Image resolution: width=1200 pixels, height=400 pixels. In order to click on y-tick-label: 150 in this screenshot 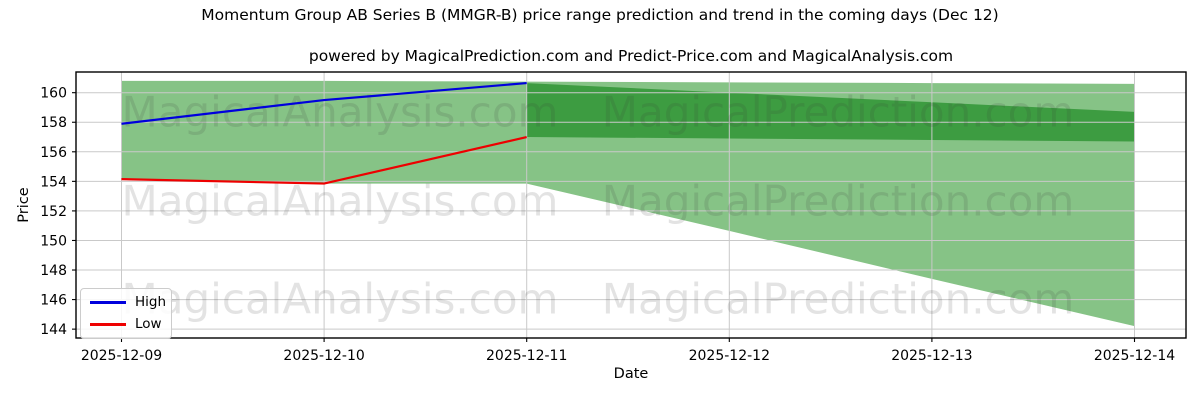, I will do `click(53, 241)`.